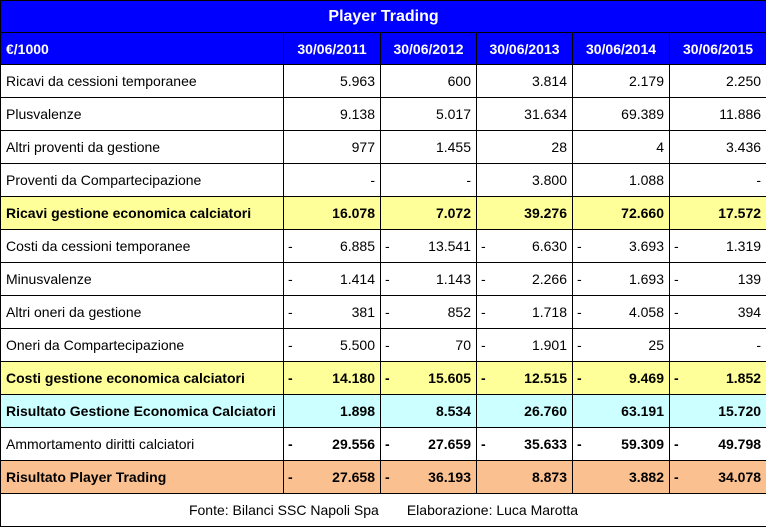 This screenshot has height=529, width=766. What do you see at coordinates (717, 477) in the screenshot?
I see `value-cell: - 34.078` at bounding box center [717, 477].